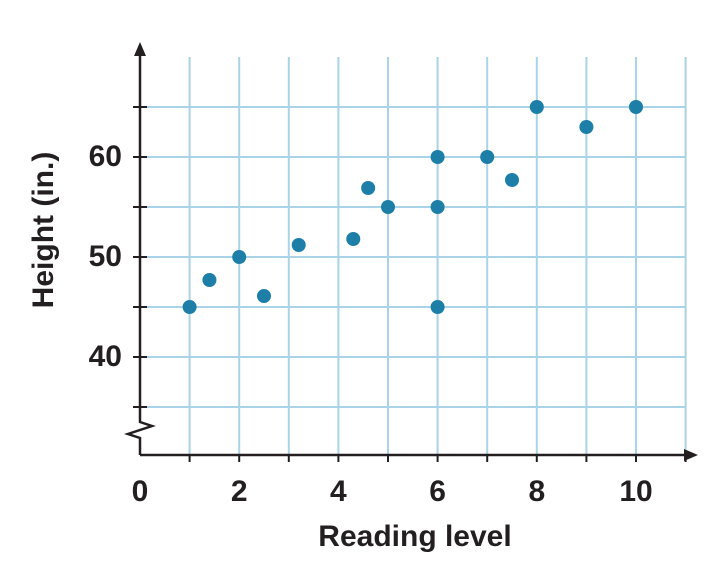  I want to click on y-axis-break, so click(140, 255).